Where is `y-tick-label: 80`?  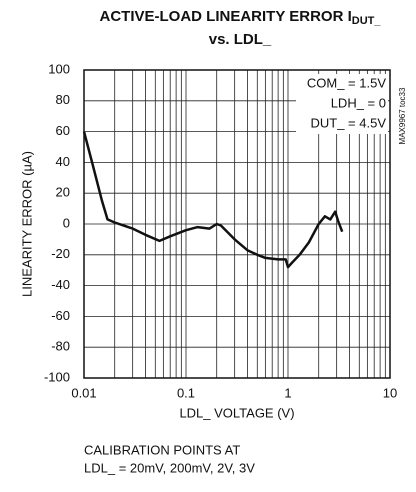 y-tick-label: 80 is located at coordinates (63, 99).